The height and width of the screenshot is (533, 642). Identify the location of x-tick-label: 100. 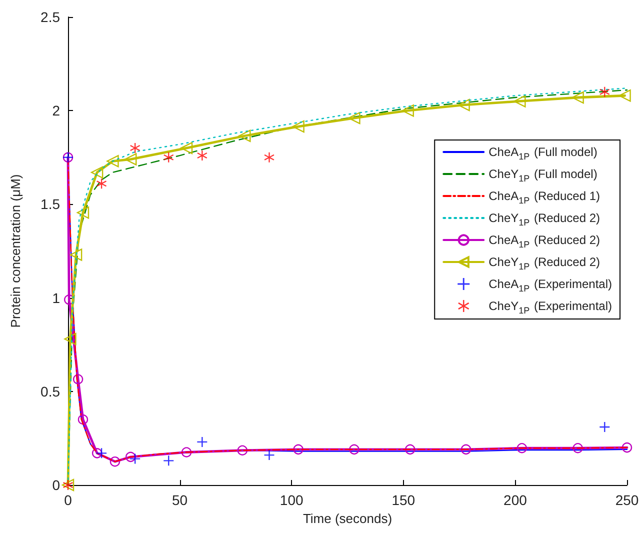
(292, 500).